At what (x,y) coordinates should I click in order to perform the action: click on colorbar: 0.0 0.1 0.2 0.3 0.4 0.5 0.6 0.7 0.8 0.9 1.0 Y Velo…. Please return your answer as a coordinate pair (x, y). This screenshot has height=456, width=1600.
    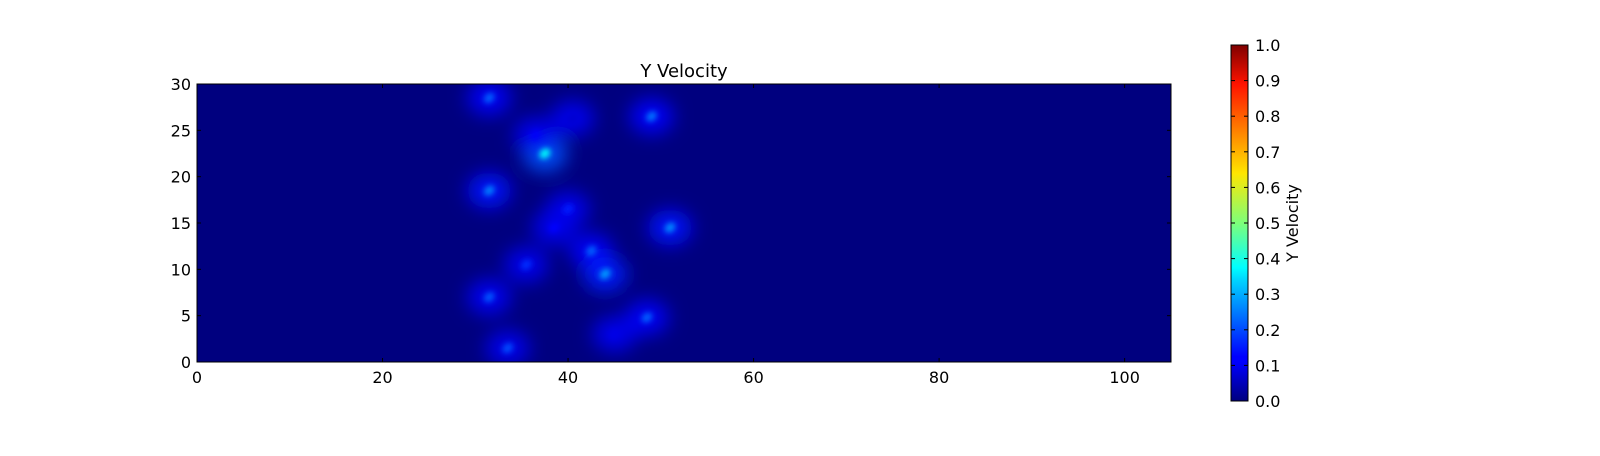
    Looking at the image, I should click on (1266, 223).